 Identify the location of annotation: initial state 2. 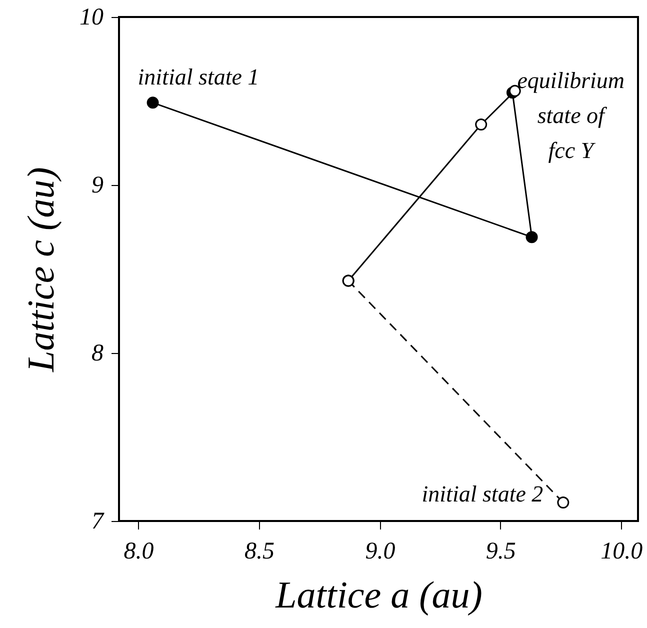
(483, 494).